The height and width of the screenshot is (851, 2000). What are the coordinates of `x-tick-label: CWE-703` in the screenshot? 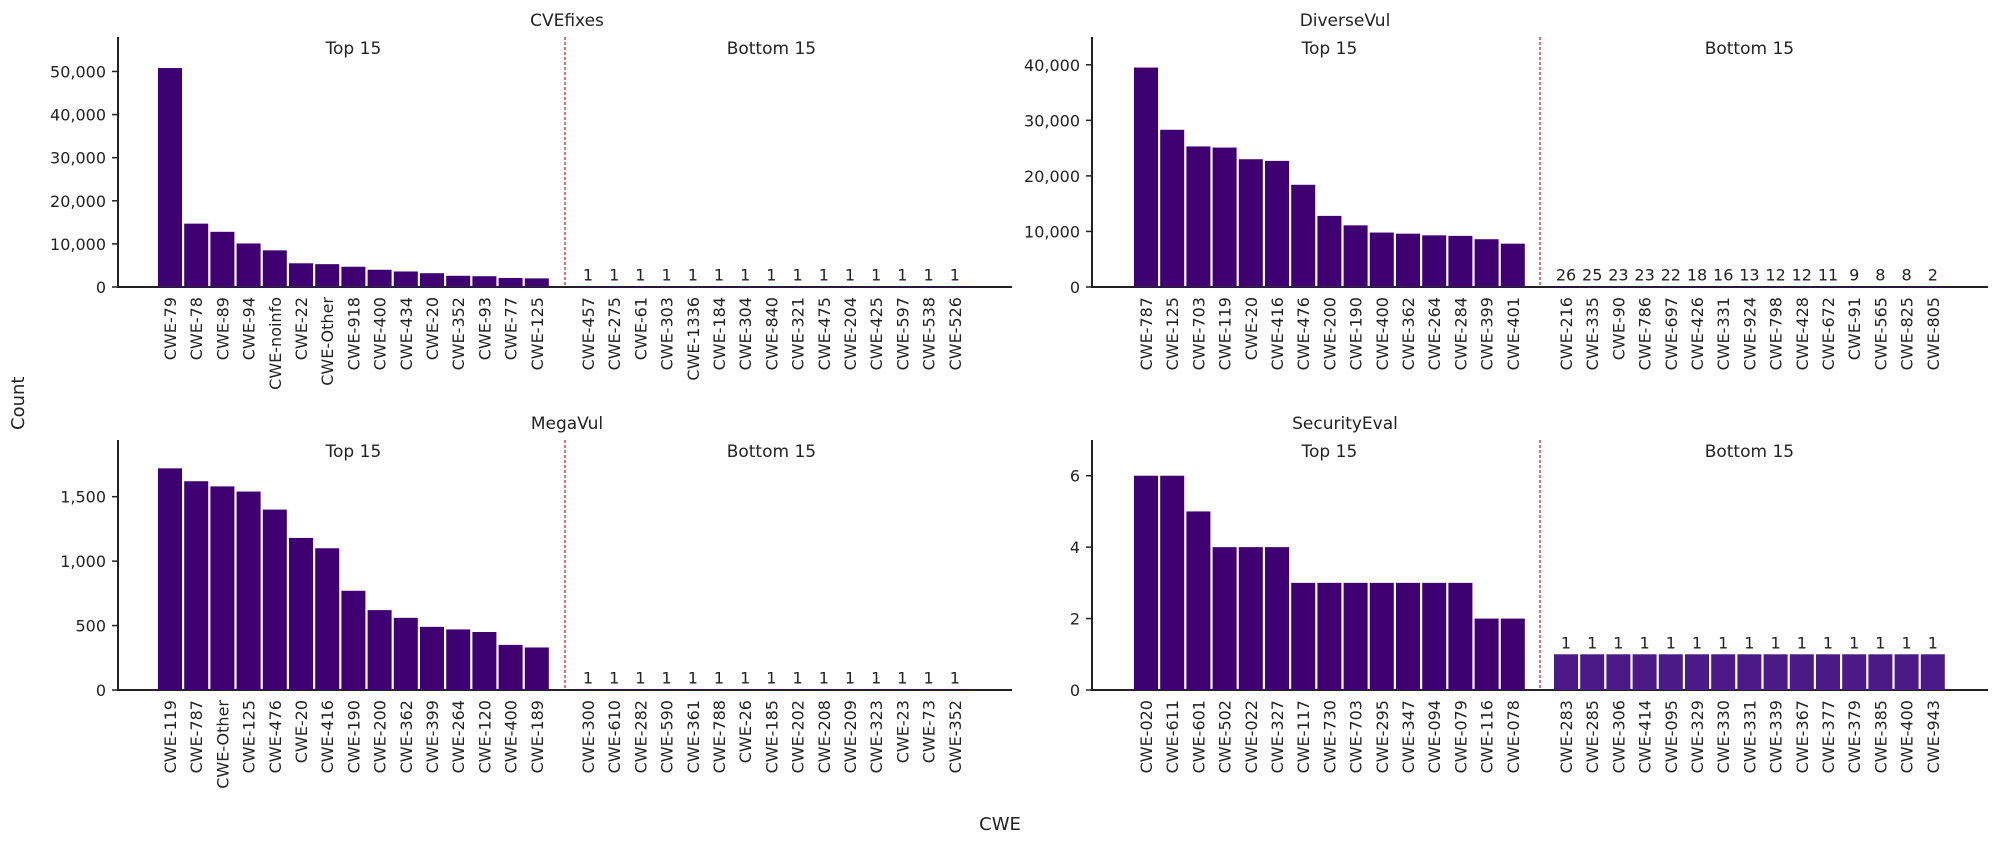 It's located at (1198, 333).